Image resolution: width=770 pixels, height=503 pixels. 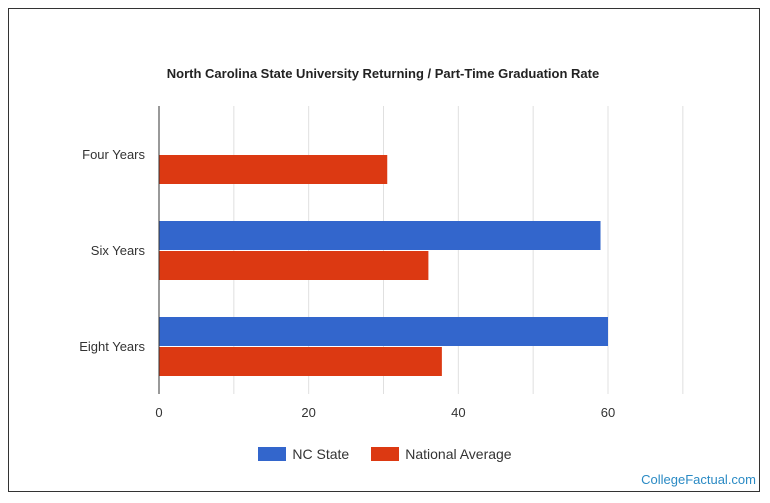 What do you see at coordinates (308, 412) in the screenshot?
I see `x-tick-label: 20` at bounding box center [308, 412].